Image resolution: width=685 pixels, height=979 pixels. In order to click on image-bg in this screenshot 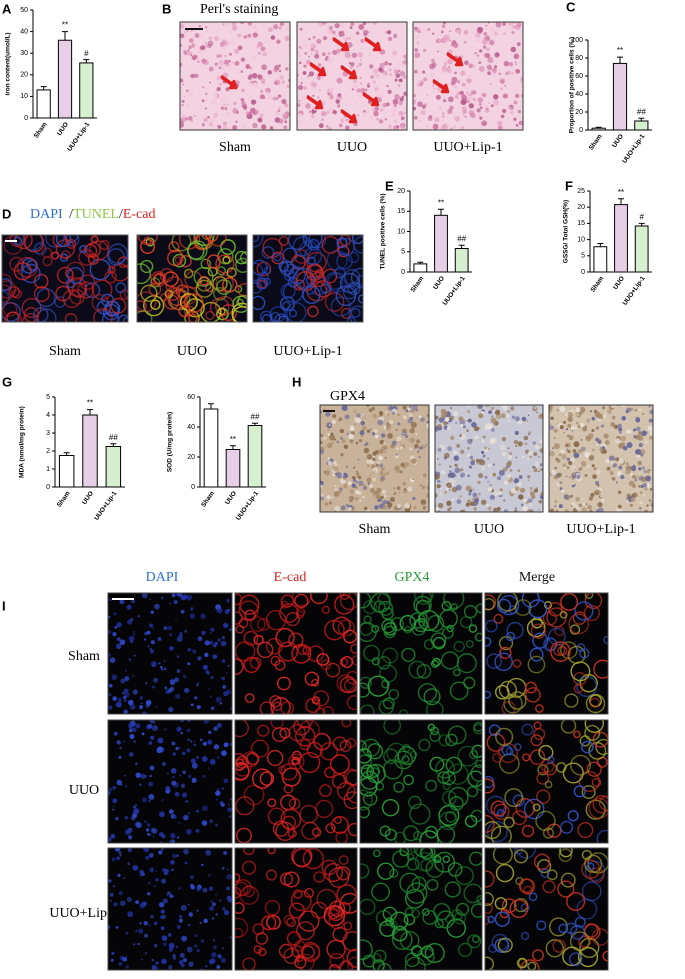, I will do `click(170, 781)`.